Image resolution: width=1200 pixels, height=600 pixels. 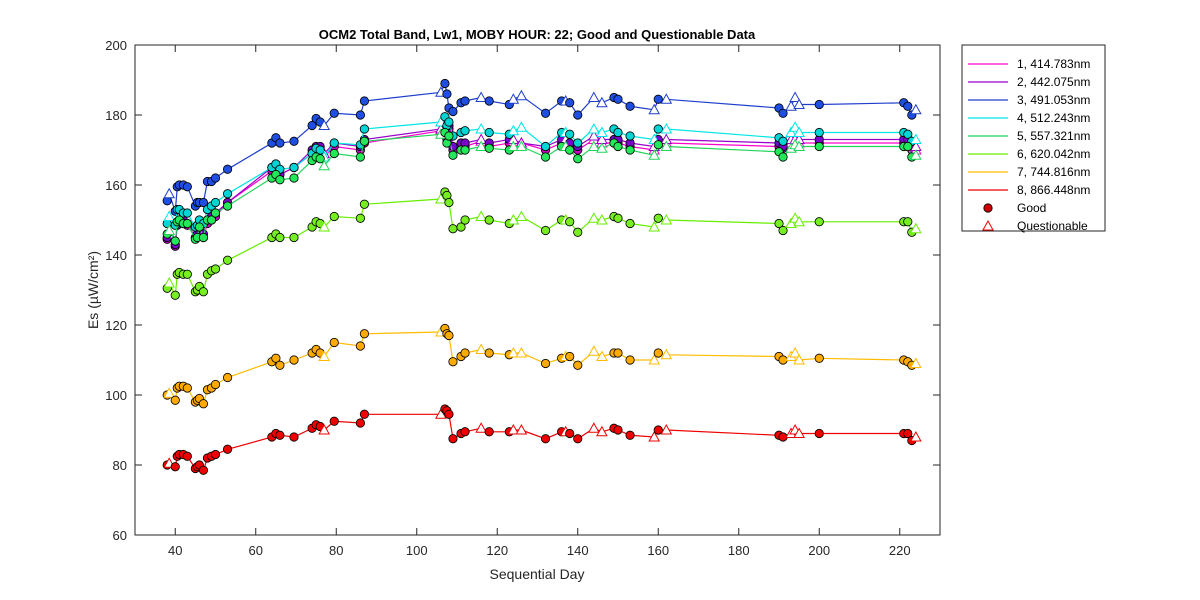 I want to click on x-tick-label: 140, so click(x=578, y=550).